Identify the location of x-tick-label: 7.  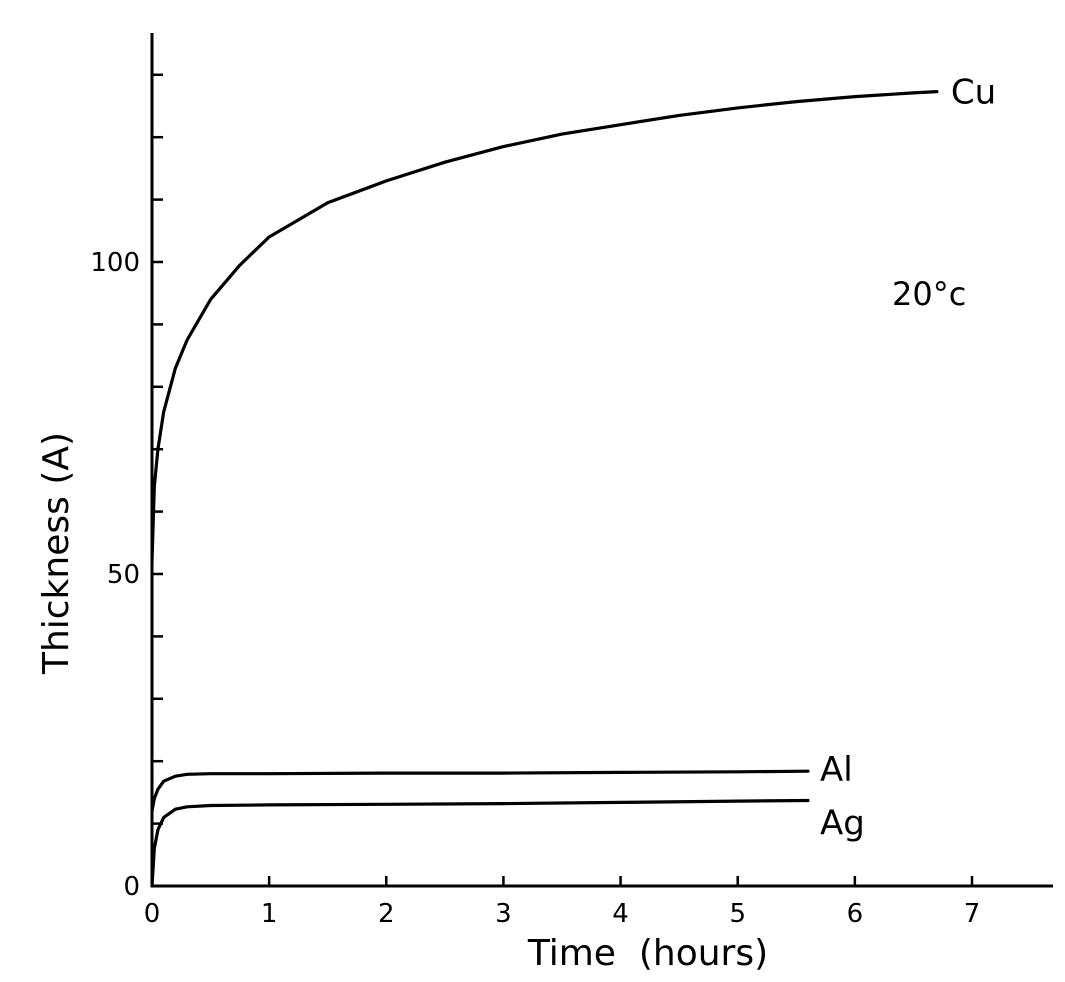
(972, 914).